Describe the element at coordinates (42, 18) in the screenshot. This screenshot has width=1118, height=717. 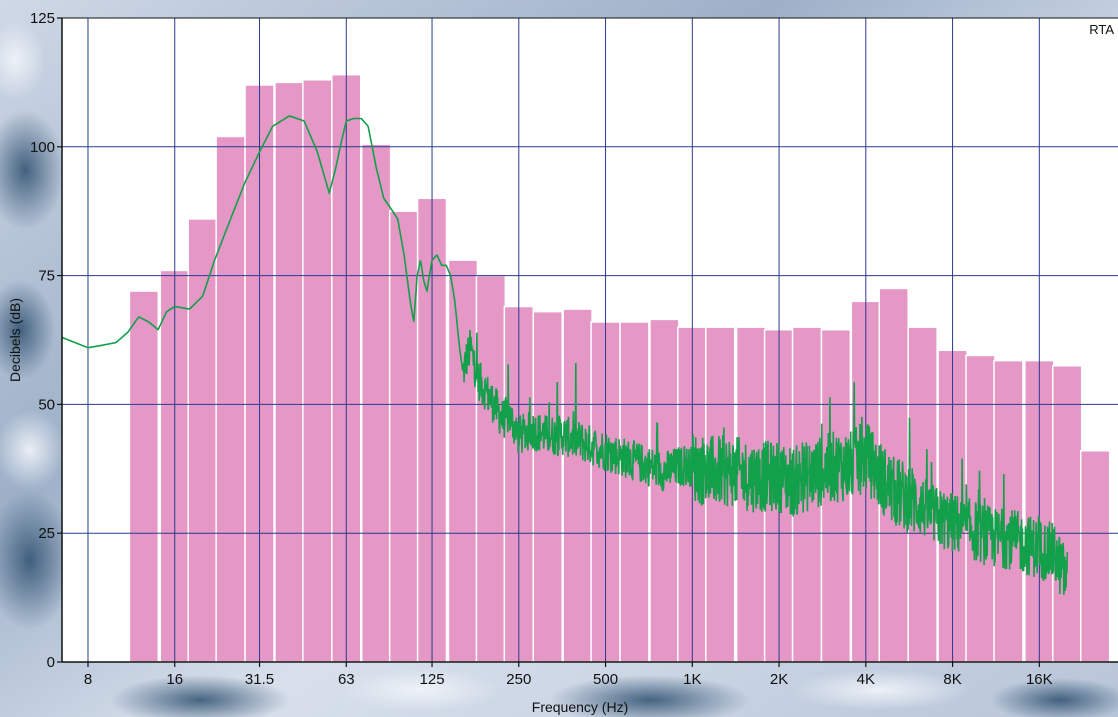
I see `y-tick-label: 125` at that location.